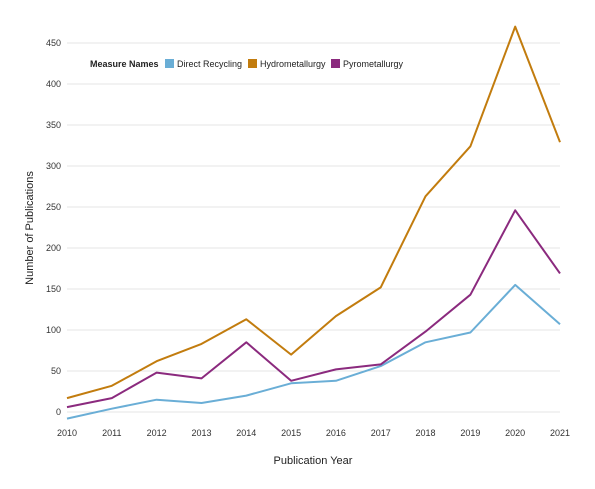  What do you see at coordinates (291, 433) in the screenshot?
I see `x-tick-label-2015: 2015` at bounding box center [291, 433].